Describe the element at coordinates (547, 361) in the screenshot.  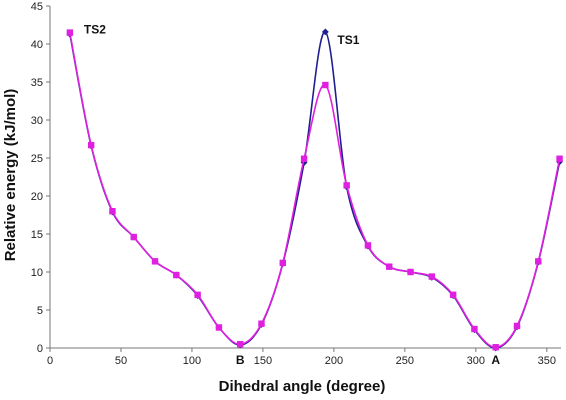
I see `x-tick-label: 350` at that location.